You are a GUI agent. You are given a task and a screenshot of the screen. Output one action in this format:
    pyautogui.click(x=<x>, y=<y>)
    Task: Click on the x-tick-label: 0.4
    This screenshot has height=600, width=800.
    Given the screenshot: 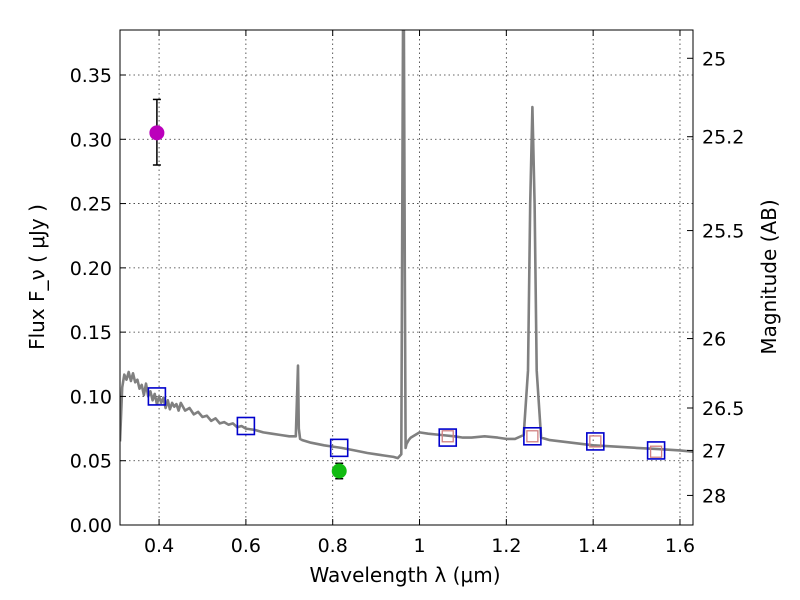 What is the action you would take?
    pyautogui.click(x=159, y=546)
    